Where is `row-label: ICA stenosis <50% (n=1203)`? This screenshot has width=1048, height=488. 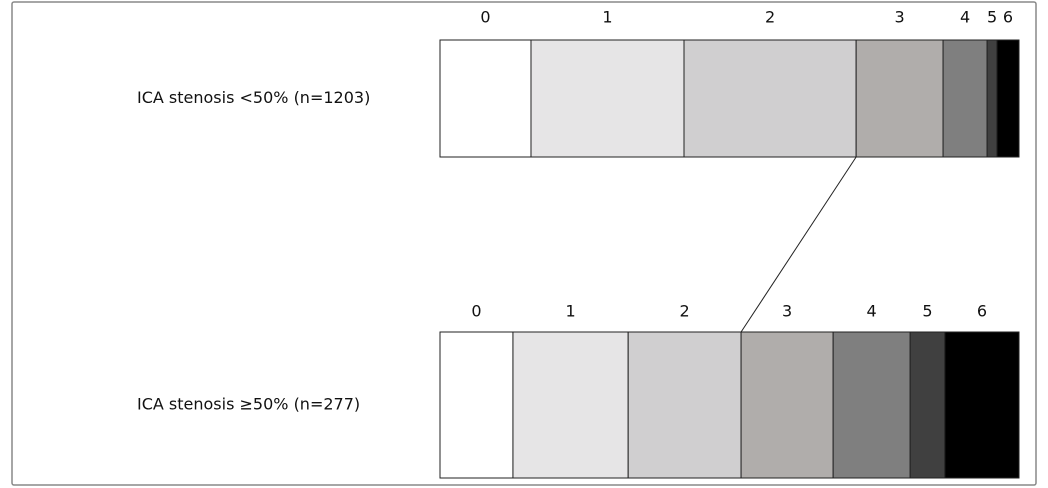 row-label: ICA stenosis <50% (n=1203) is located at coordinates (253, 97).